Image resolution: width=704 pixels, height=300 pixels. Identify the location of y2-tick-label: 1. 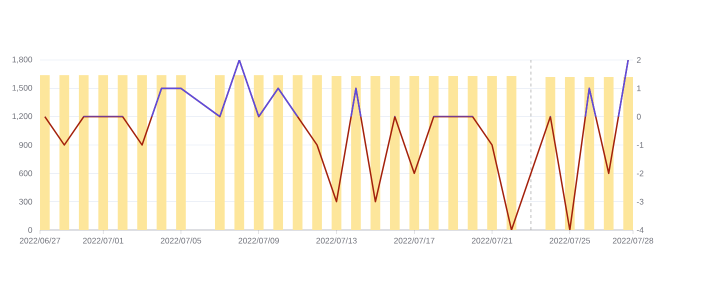
(639, 89).